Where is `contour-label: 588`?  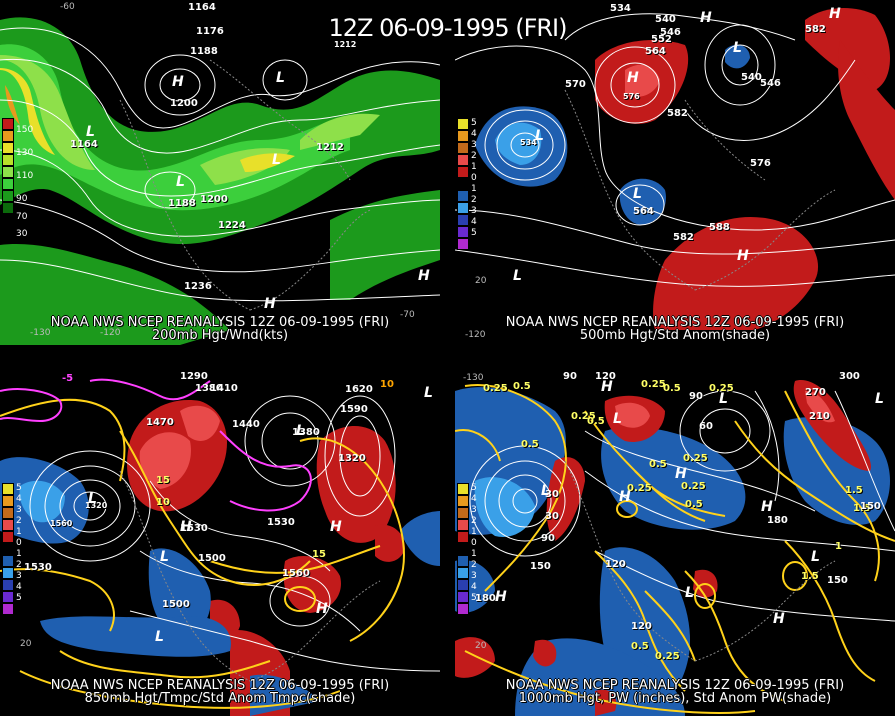 contour-label: 588 is located at coordinates (719, 227).